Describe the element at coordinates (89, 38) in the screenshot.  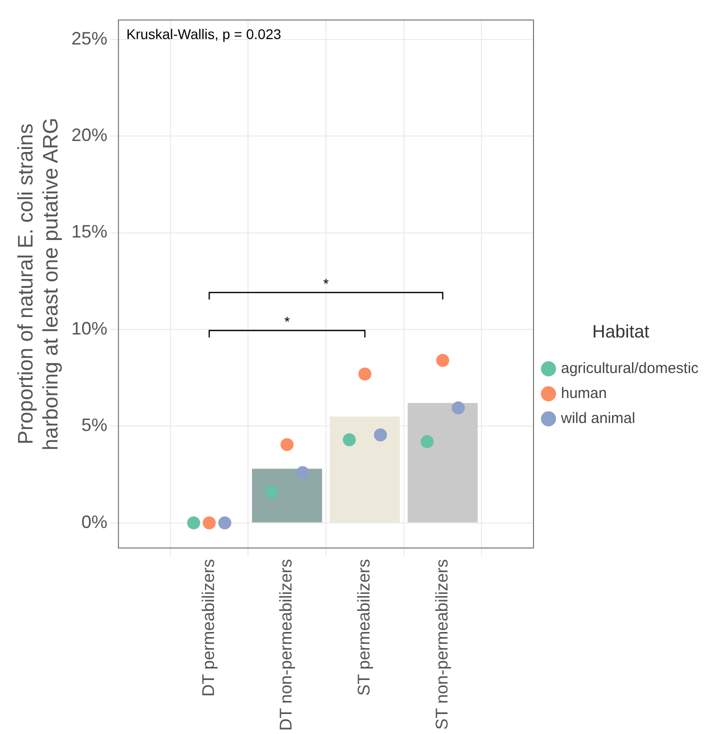
I see `y-tick-label: 25%` at that location.